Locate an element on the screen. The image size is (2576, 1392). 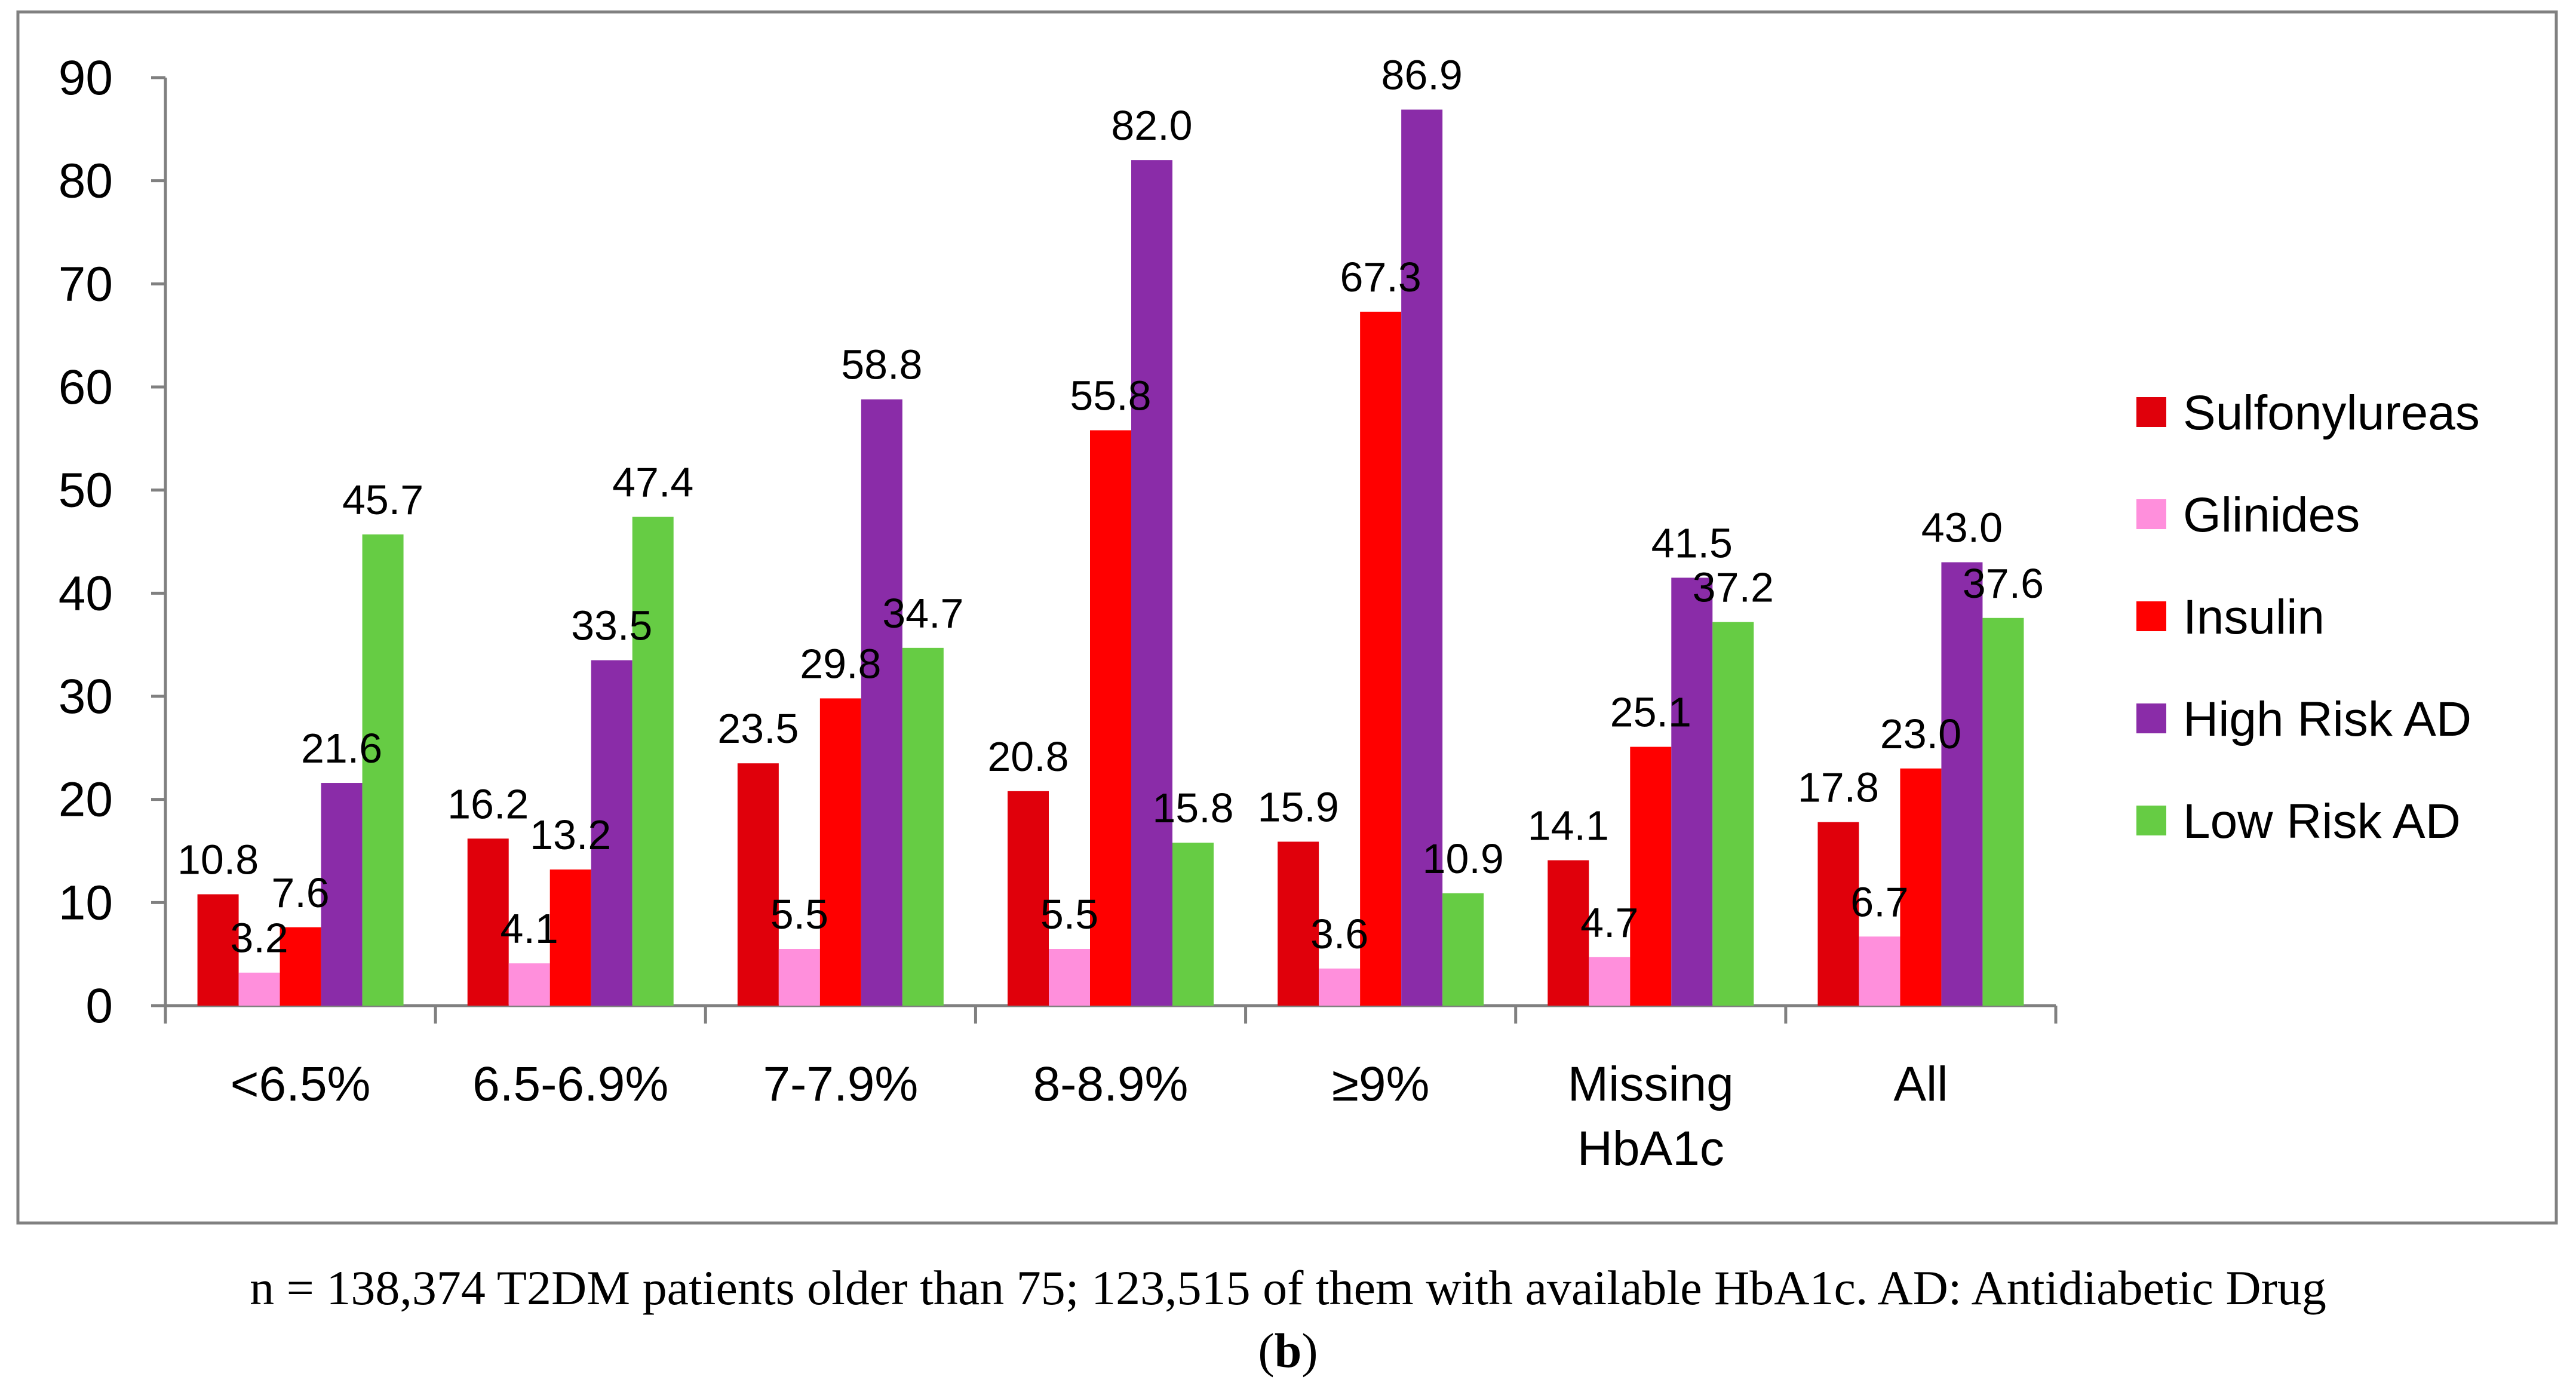
legend-label: Insulin is located at coordinates (2254, 617).